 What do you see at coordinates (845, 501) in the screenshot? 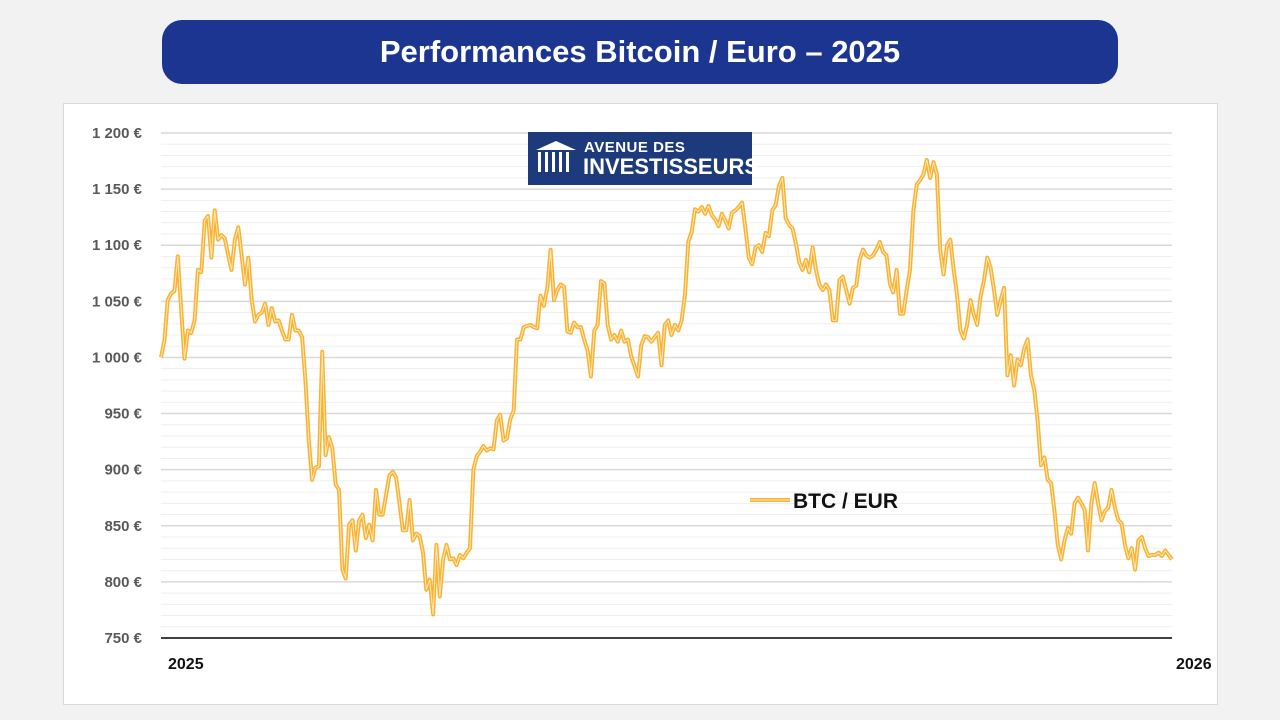
I see `legend-label: BTC / EUR` at bounding box center [845, 501].